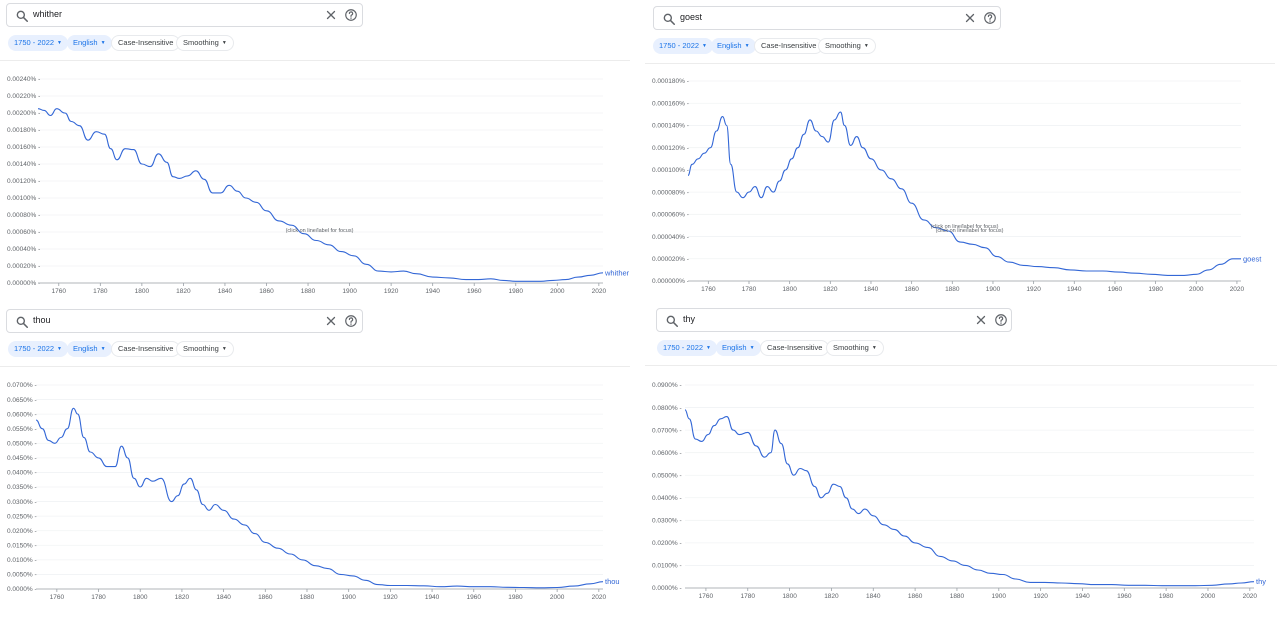 The height and width of the screenshot is (629, 1280). I want to click on series-line-whither, so click(320, 195).